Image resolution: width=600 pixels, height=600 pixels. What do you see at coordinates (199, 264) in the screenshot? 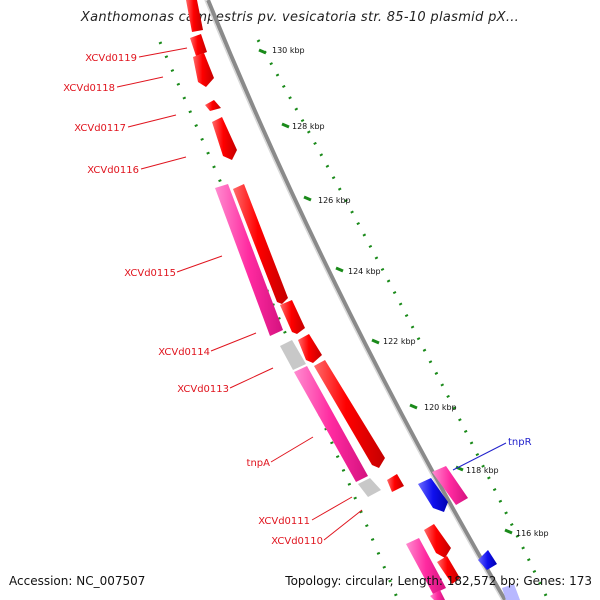
I see `leader-xcvd0115` at bounding box center [199, 264].